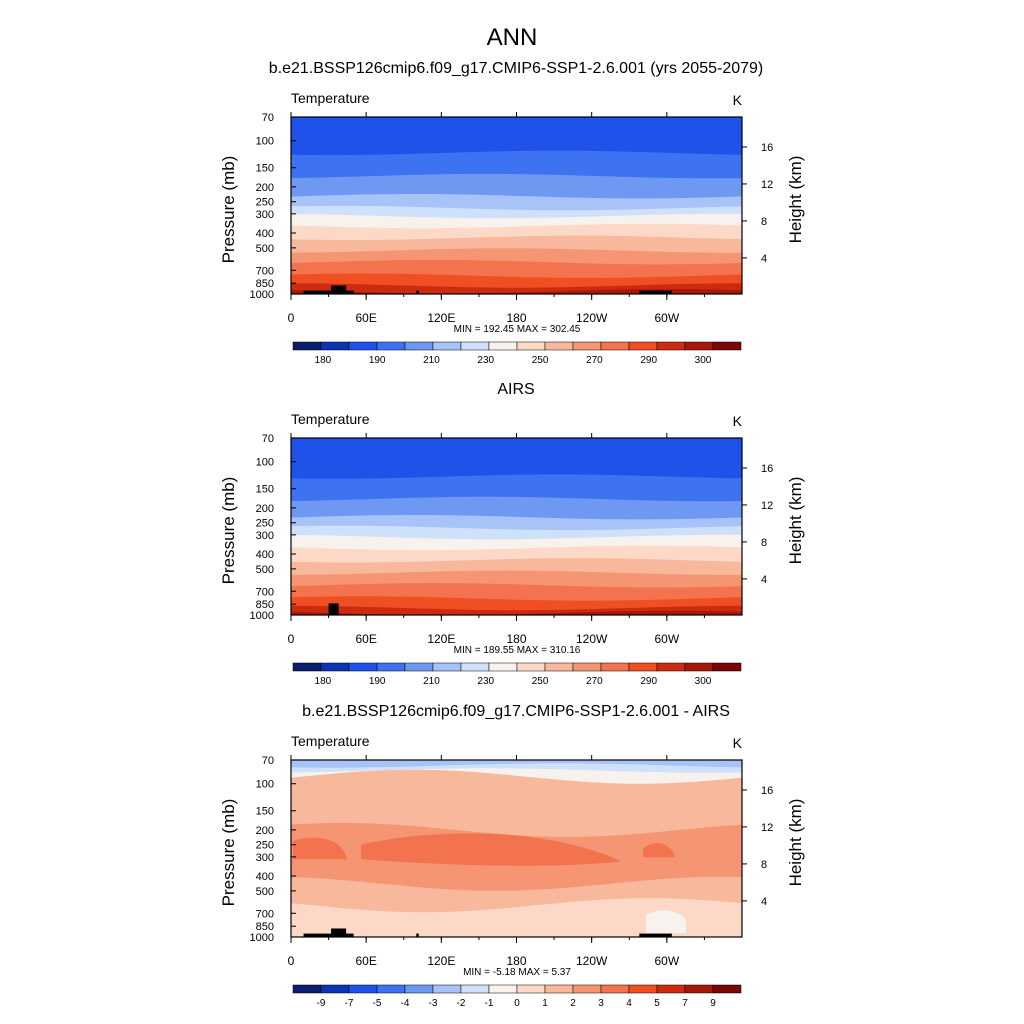  Describe the element at coordinates (265, 463) in the screenshot. I see `y-tick-label: 100` at that location.